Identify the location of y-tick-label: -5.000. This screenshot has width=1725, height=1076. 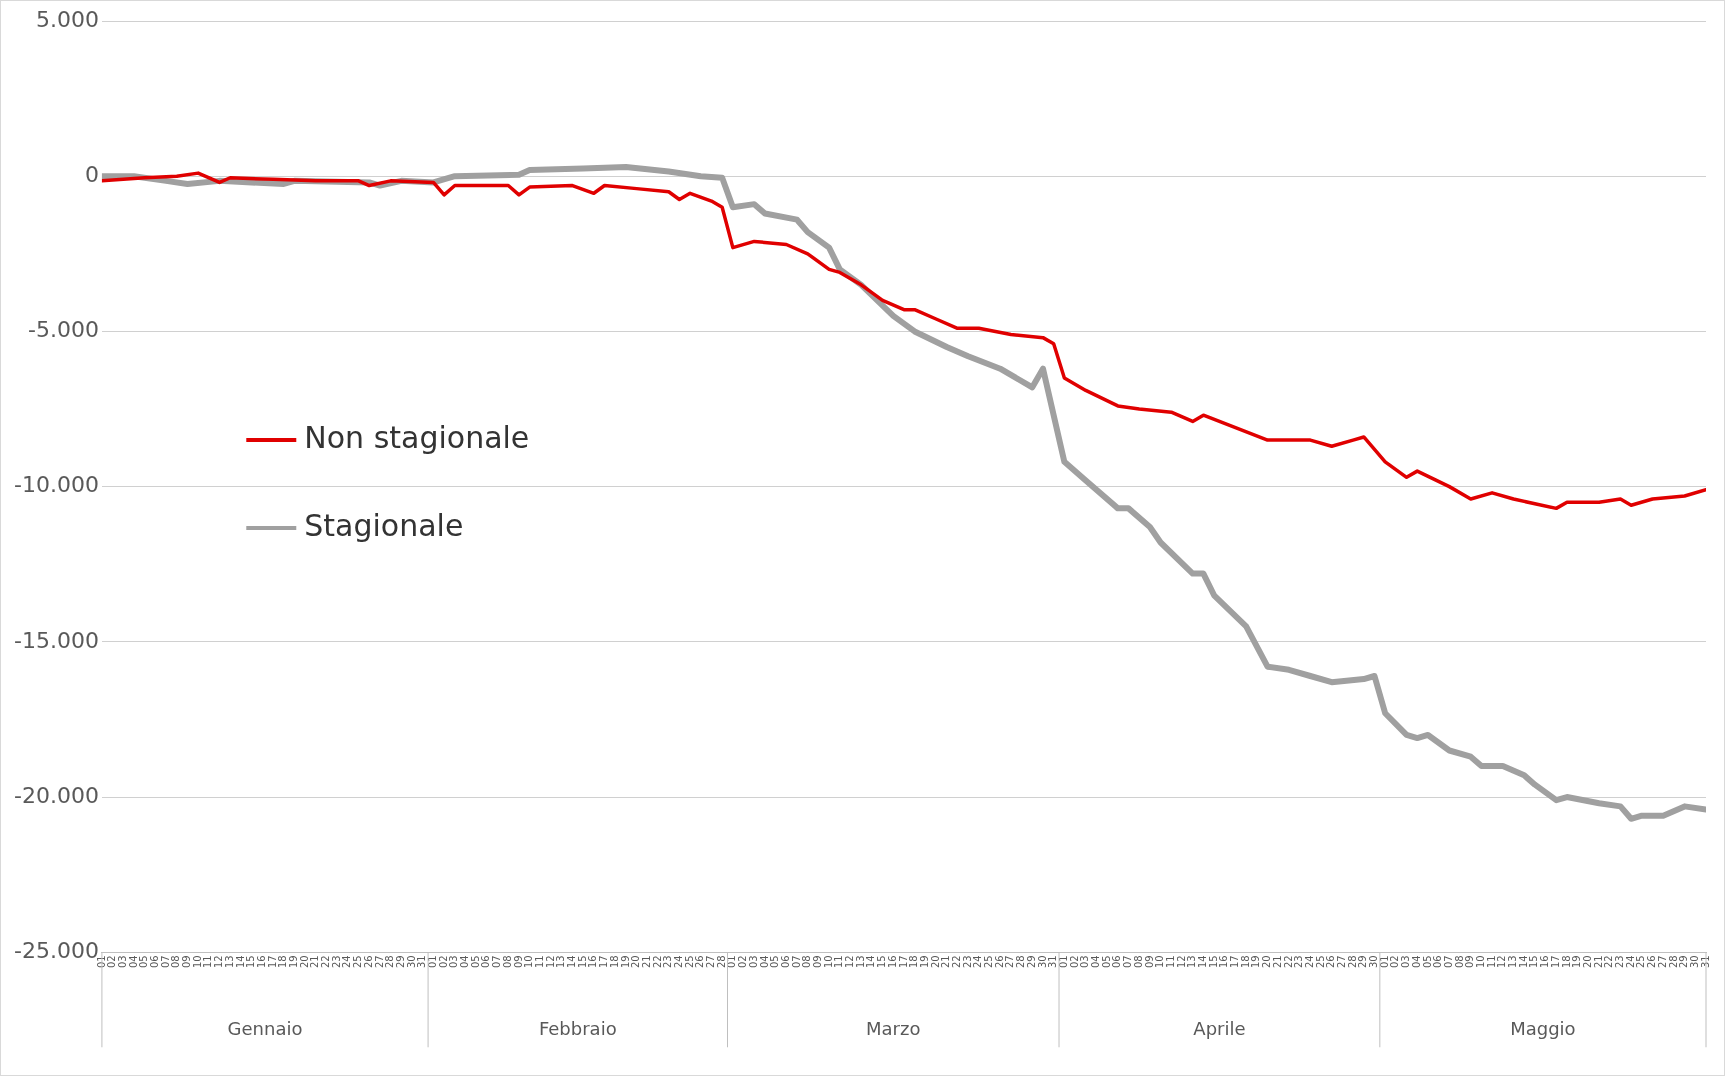
(63, 330).